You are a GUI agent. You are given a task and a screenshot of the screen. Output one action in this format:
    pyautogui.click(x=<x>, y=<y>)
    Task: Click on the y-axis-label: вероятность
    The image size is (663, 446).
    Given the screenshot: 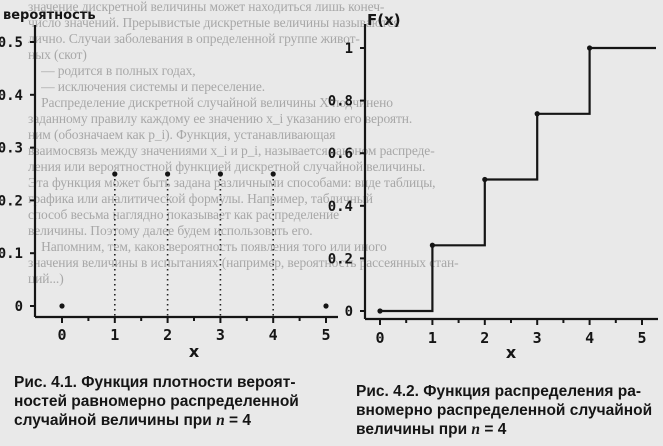 What is the action you would take?
    pyautogui.click(x=49, y=15)
    